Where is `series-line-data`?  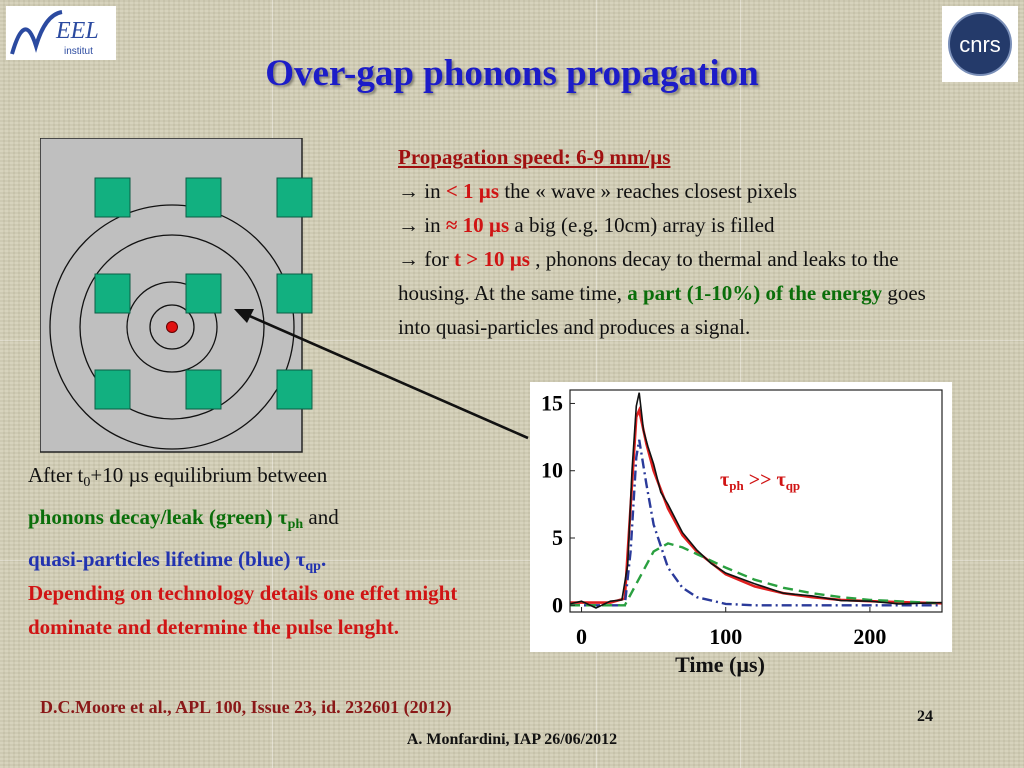
series-line-data is located at coordinates (756, 500).